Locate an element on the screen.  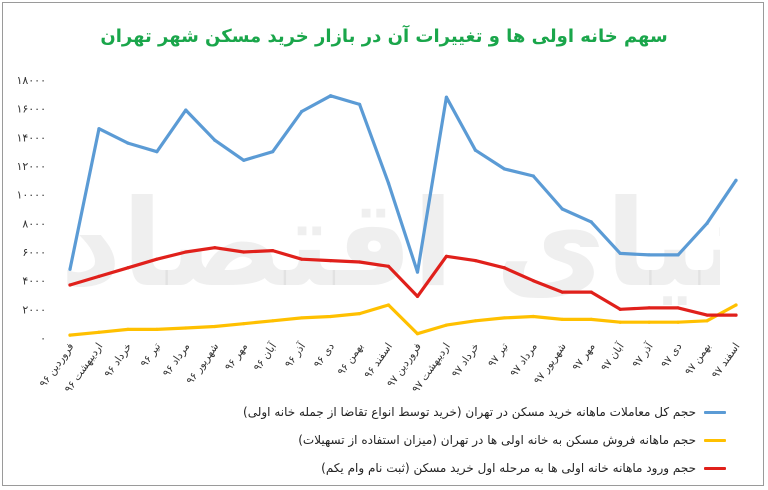
x-tick-label: مهر ۹۶ is located at coordinates (237, 357).